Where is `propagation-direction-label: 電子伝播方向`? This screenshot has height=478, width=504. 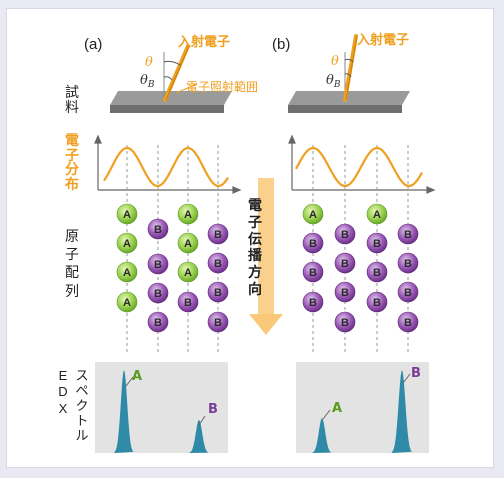
propagation-direction-label: 電子伝播方向 is located at coordinates (255, 248).